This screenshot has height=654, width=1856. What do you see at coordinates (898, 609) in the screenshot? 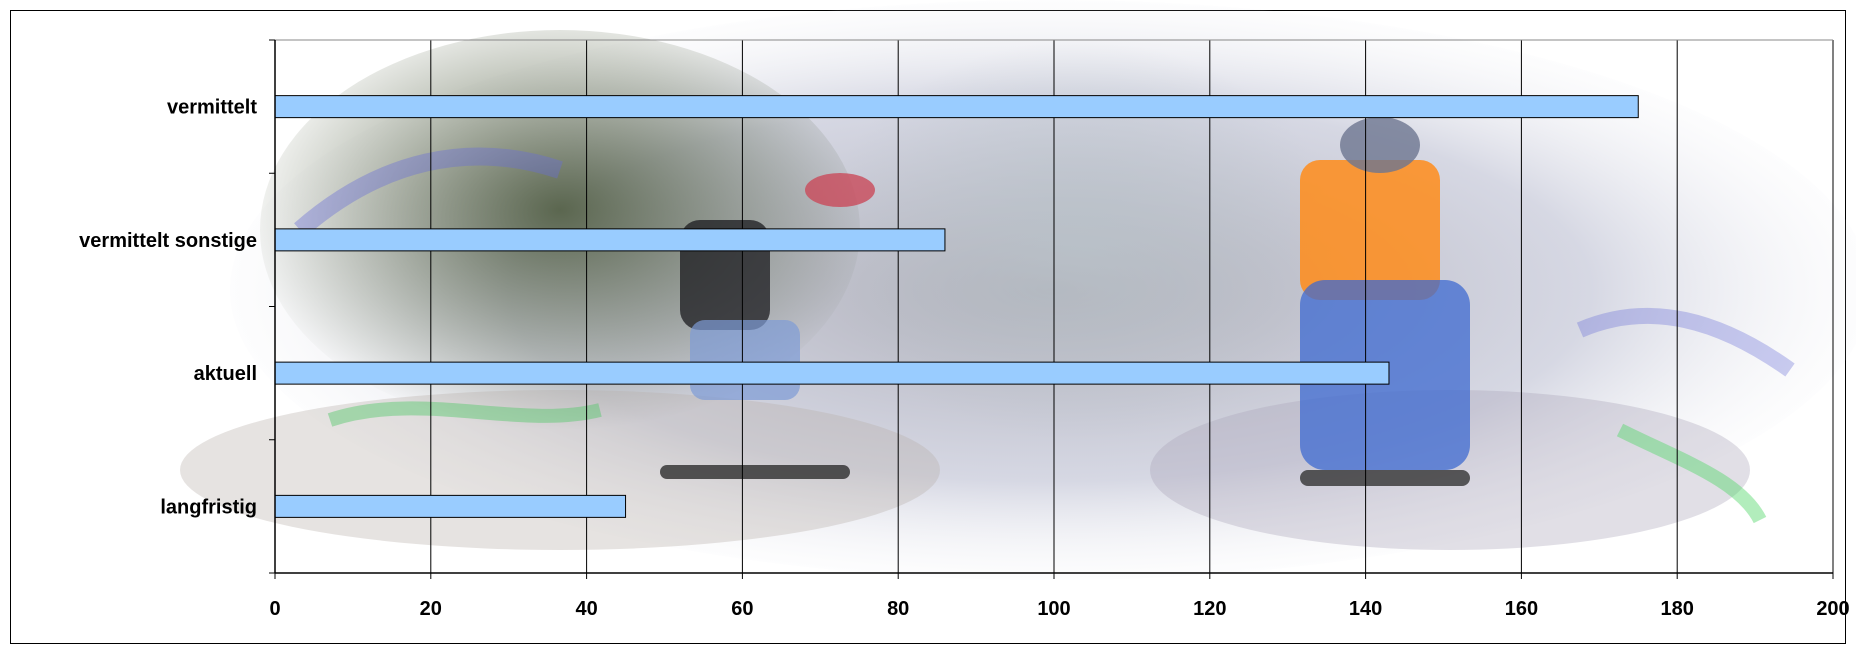
I see `x-tick-label: 80` at bounding box center [898, 609].